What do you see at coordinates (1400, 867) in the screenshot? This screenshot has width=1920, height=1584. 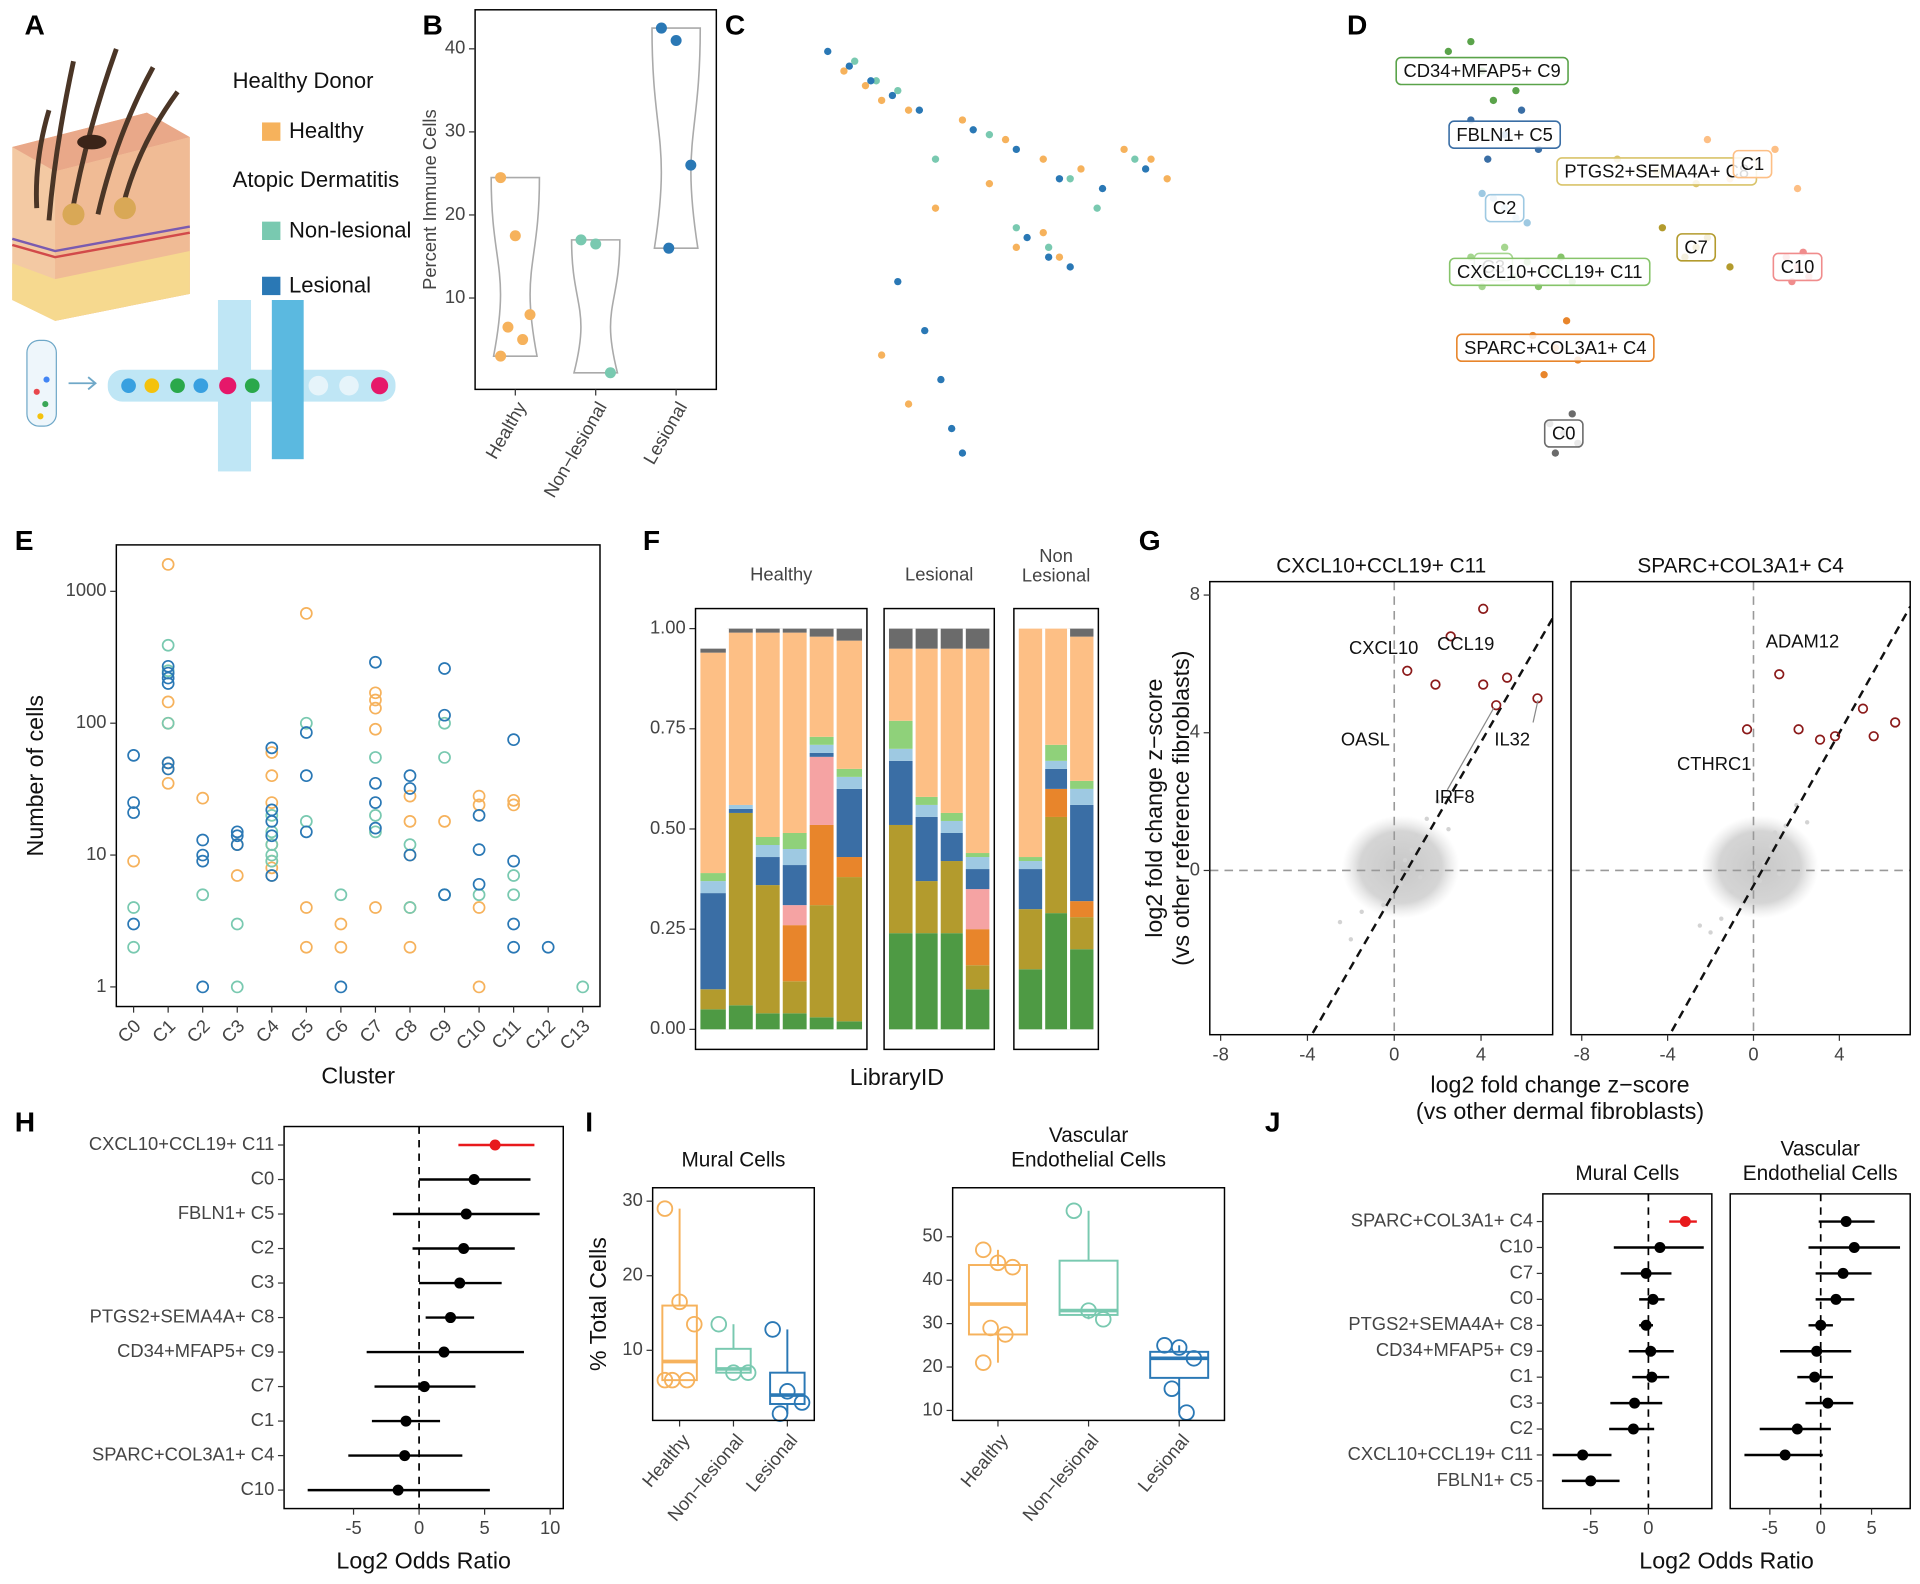 I see `density-cloud` at bounding box center [1400, 867].